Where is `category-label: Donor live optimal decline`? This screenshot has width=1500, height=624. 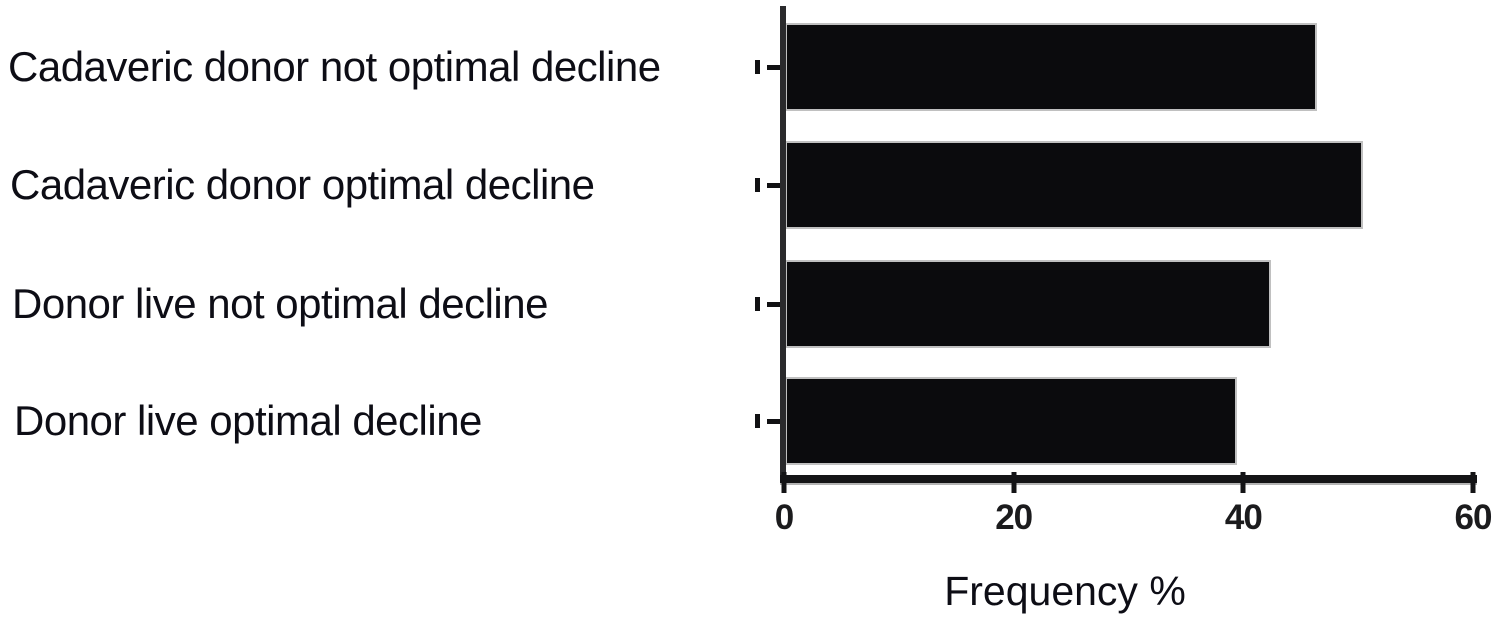
category-label: Donor live optimal decline is located at coordinates (248, 420).